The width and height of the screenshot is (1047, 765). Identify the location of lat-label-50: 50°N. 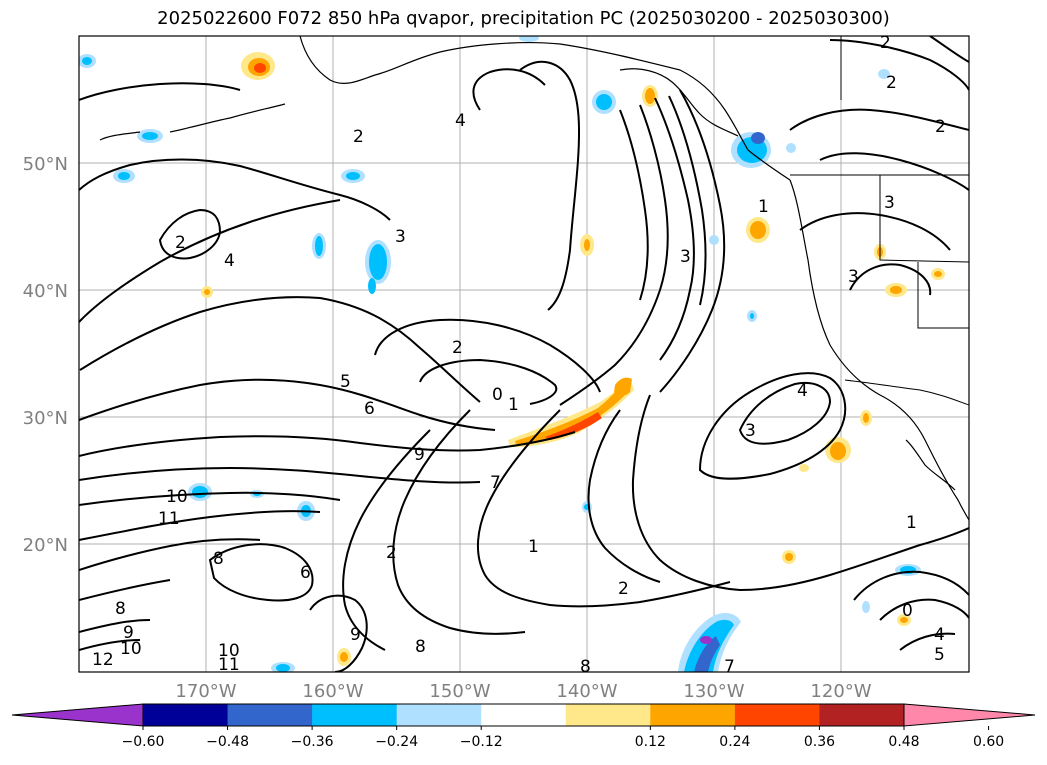
(45, 164).